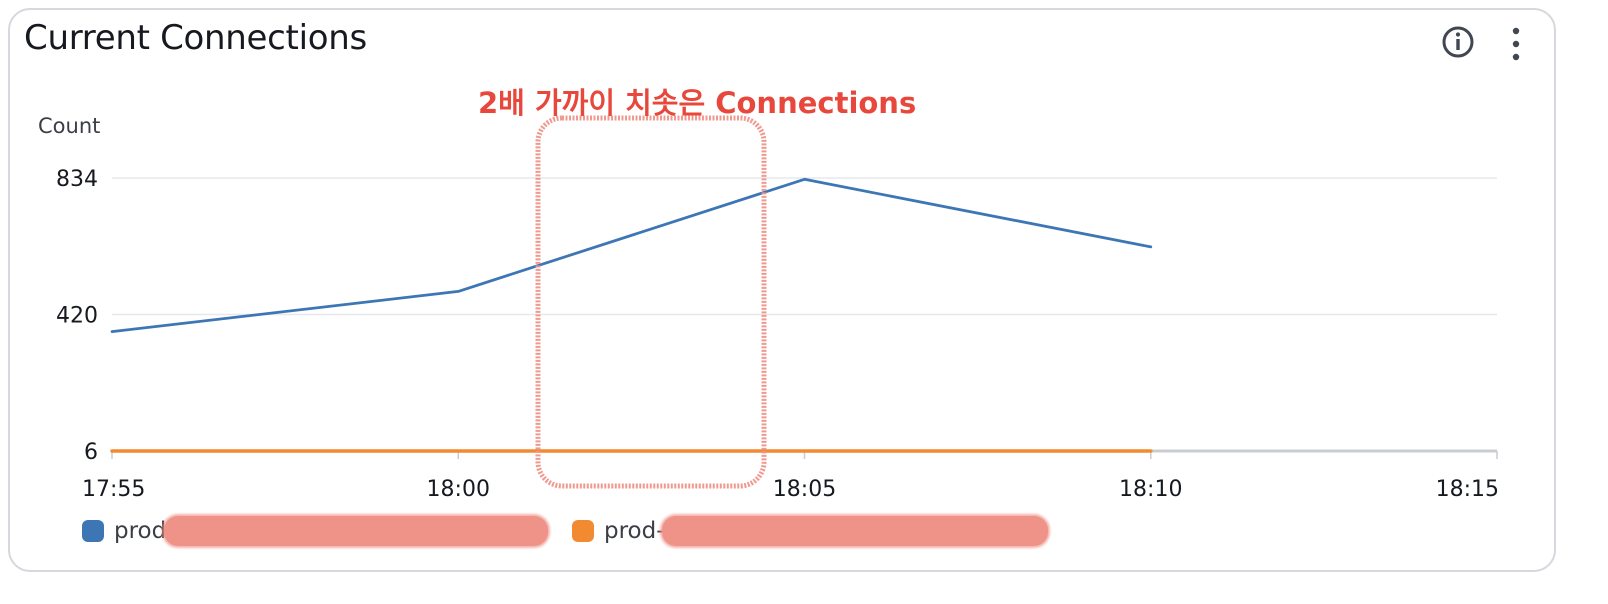  What do you see at coordinates (77, 179) in the screenshot?
I see `y-tick-label-2: 834` at bounding box center [77, 179].